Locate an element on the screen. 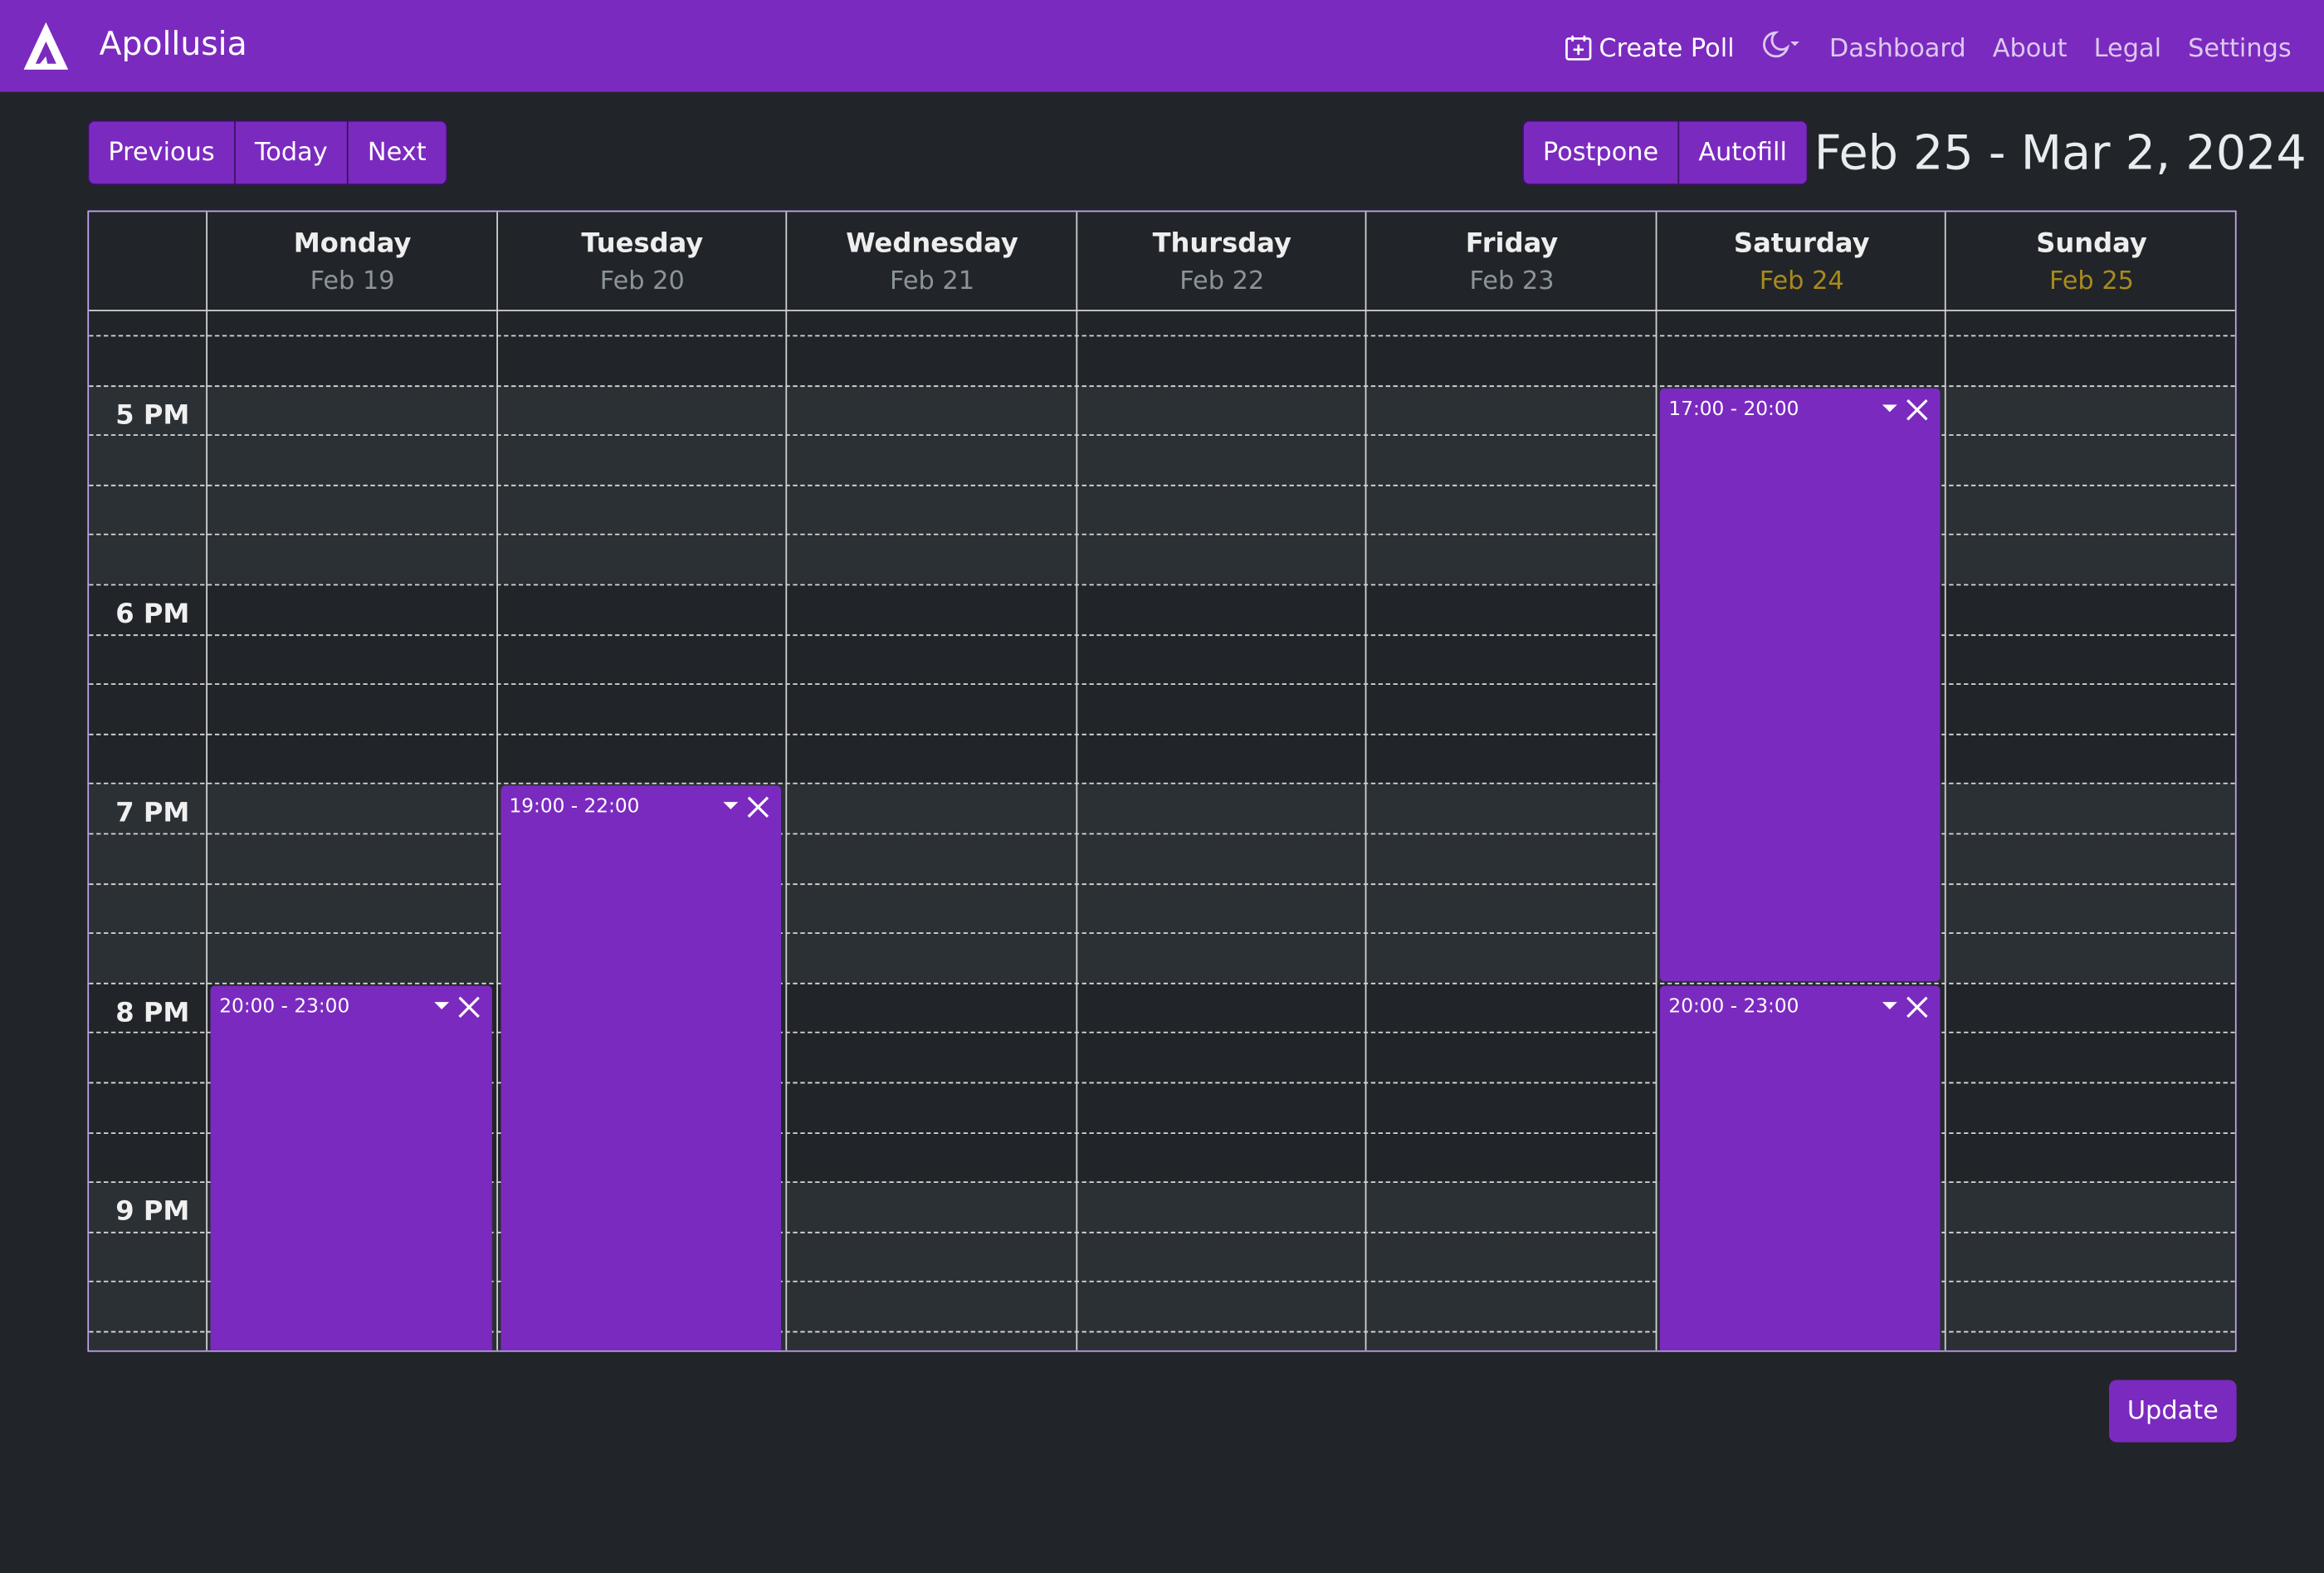 Image resolution: width=2324 pixels, height=1573 pixels. event: 17:00 - 20:00 is located at coordinates (1800, 684).